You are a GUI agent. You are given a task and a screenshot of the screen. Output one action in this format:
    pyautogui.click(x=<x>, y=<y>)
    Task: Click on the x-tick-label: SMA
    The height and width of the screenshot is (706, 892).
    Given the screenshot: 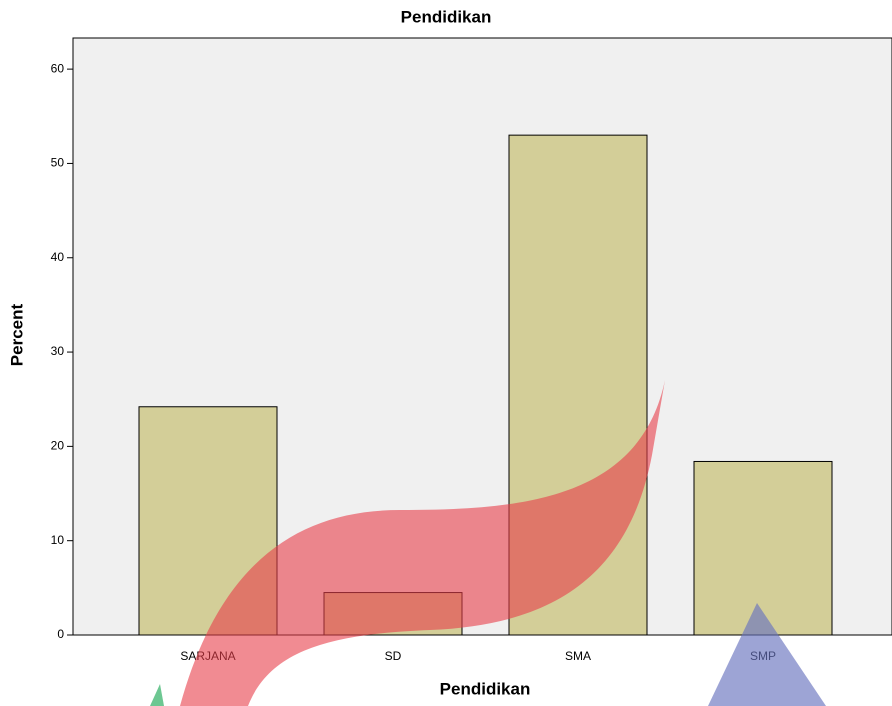 What is the action you would take?
    pyautogui.click(x=578, y=656)
    